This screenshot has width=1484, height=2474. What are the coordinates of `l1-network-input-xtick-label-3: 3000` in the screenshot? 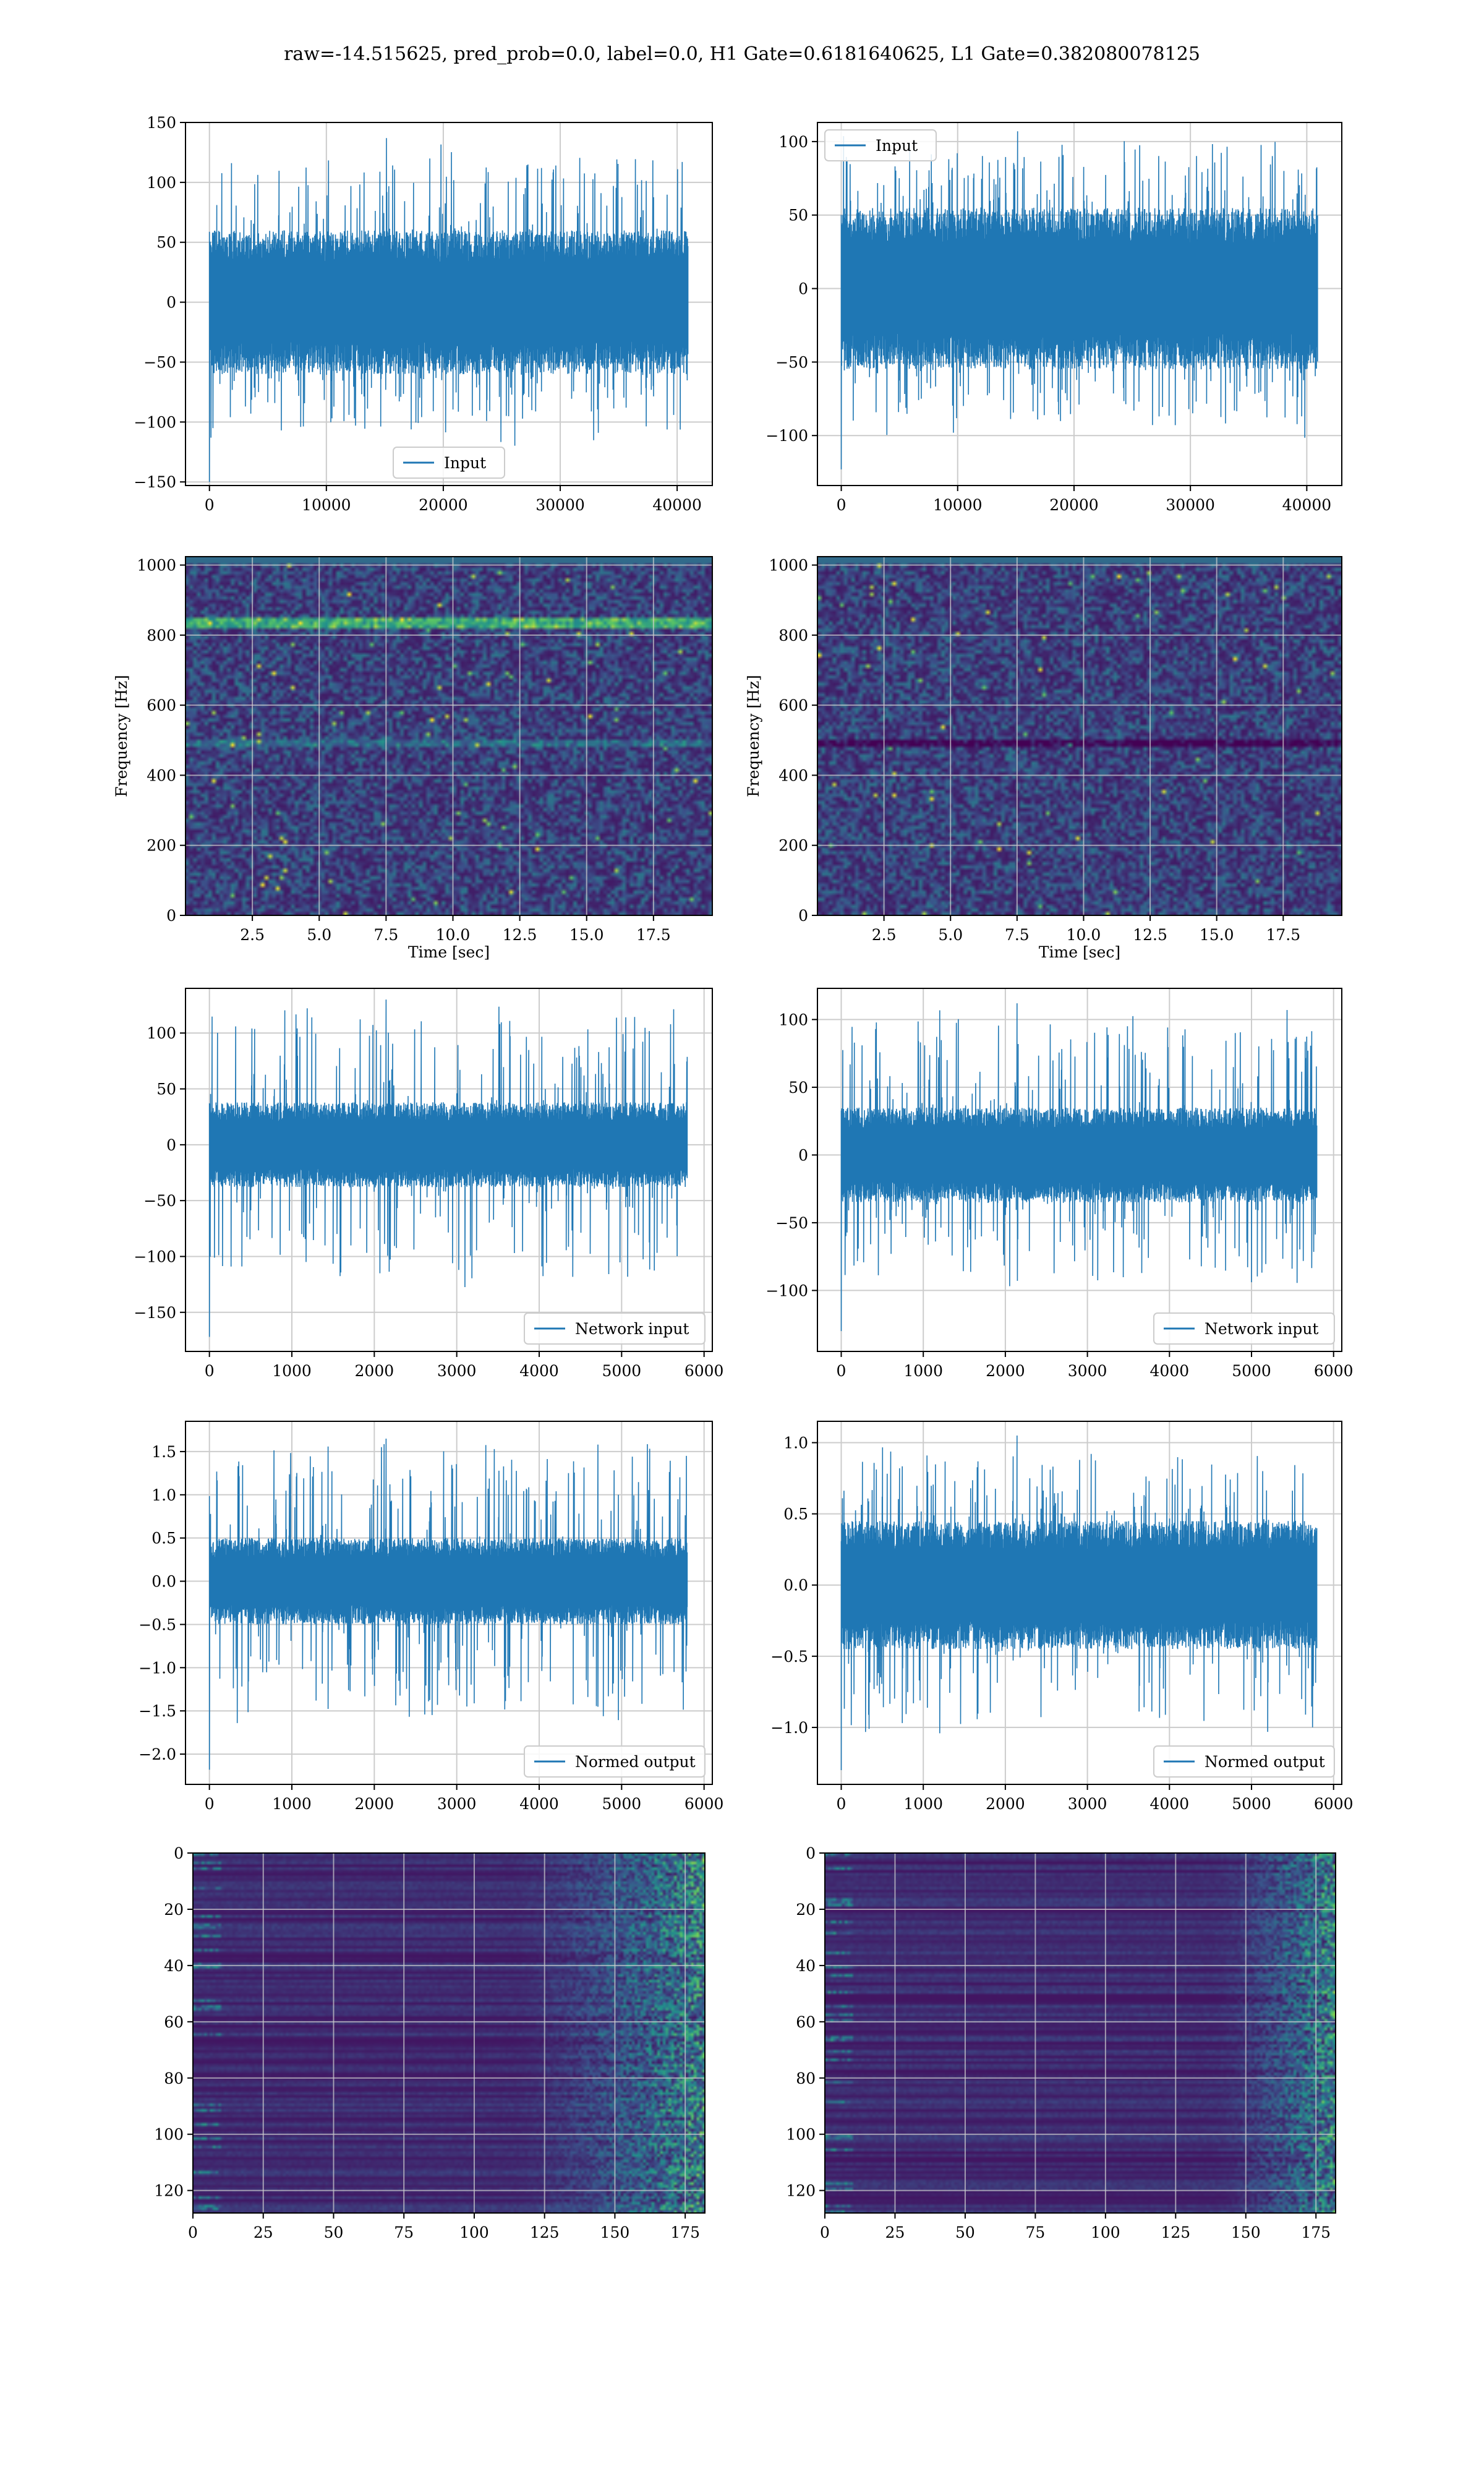 It's located at (1087, 1371).